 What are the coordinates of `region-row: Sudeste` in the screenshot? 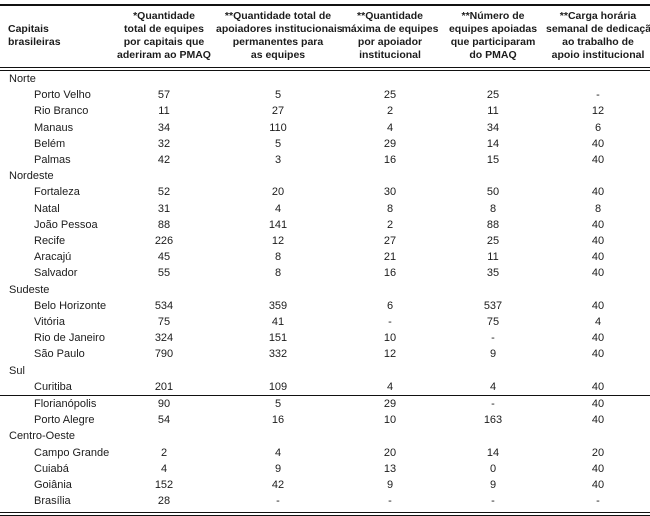 It's located at (325, 290).